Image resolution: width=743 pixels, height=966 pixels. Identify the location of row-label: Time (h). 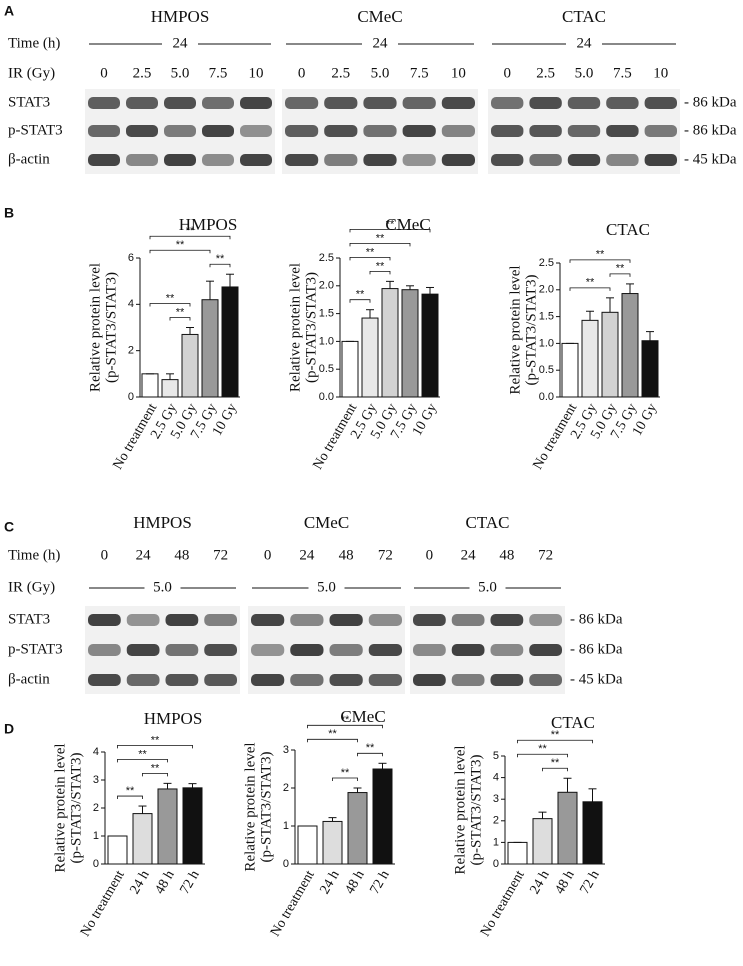
(34, 555).